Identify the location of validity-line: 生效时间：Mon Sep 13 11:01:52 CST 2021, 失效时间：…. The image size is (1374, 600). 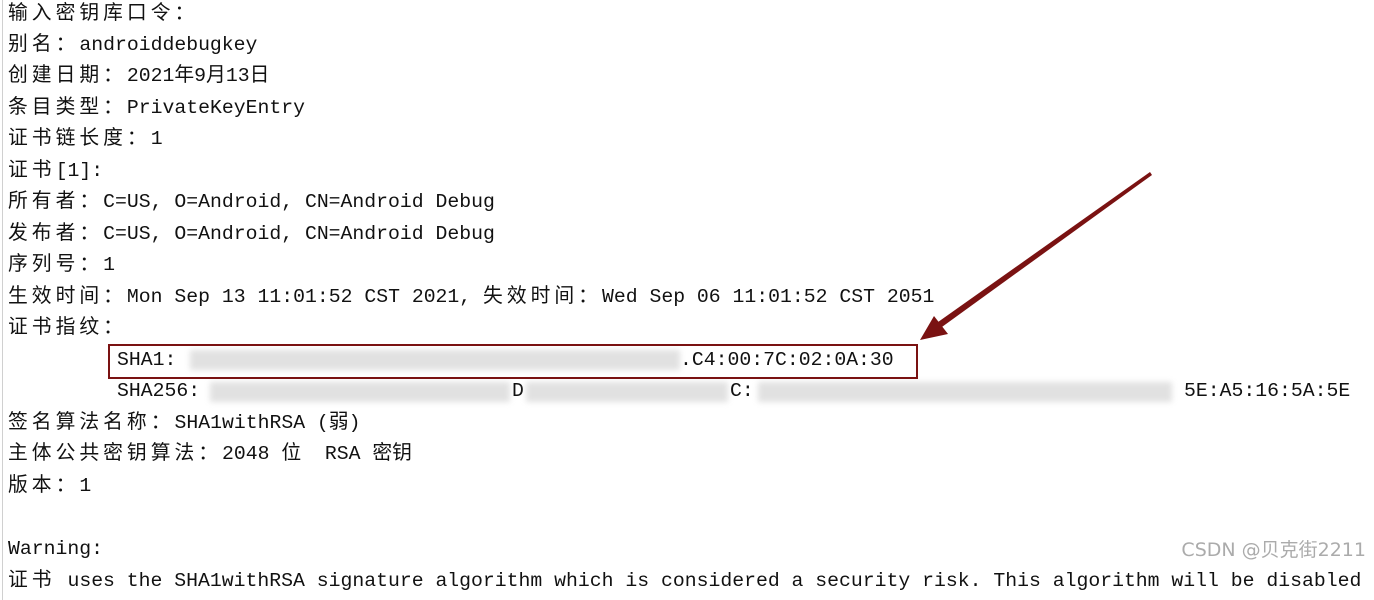
(471, 297).